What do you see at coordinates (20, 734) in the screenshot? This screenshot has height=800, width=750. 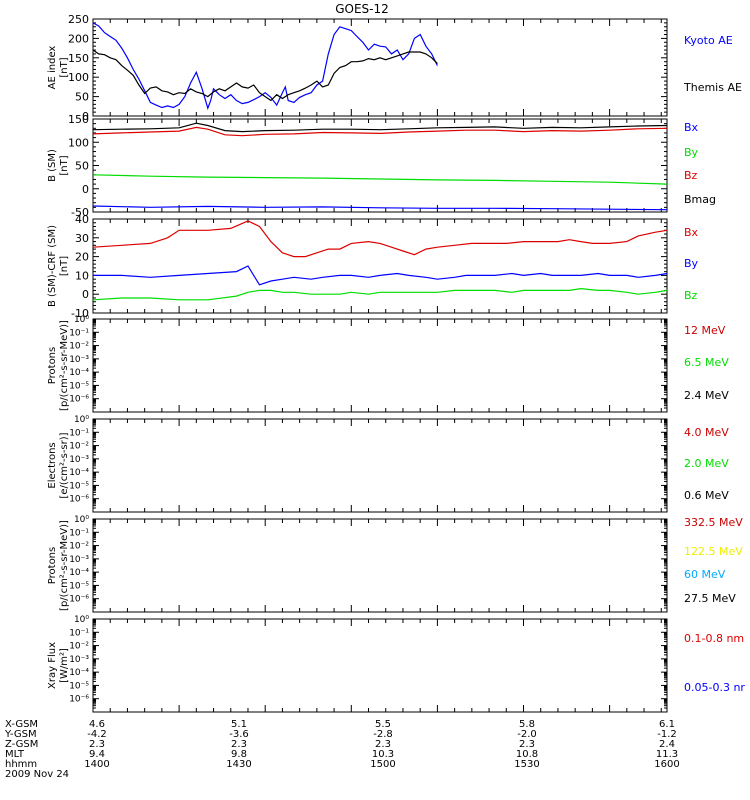 I see `footer-row-label: Y-GSM` at bounding box center [20, 734].